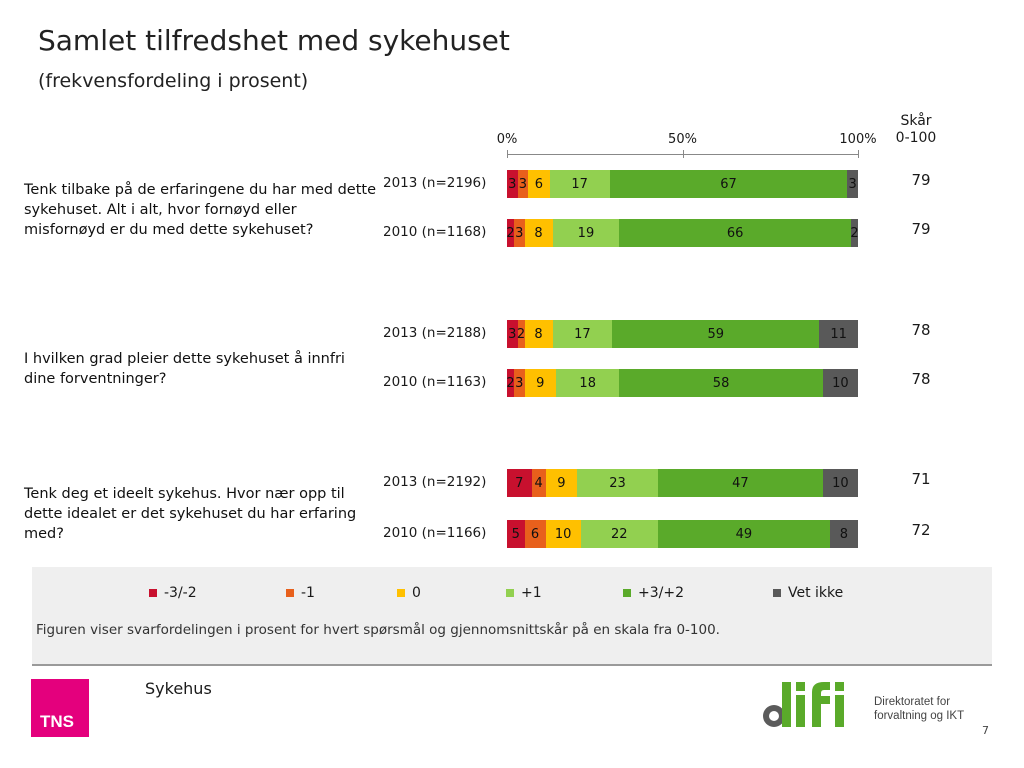  Describe the element at coordinates (912, 702) in the screenshot. I see `difi-tagline-line-1: Direktoratet for` at that location.